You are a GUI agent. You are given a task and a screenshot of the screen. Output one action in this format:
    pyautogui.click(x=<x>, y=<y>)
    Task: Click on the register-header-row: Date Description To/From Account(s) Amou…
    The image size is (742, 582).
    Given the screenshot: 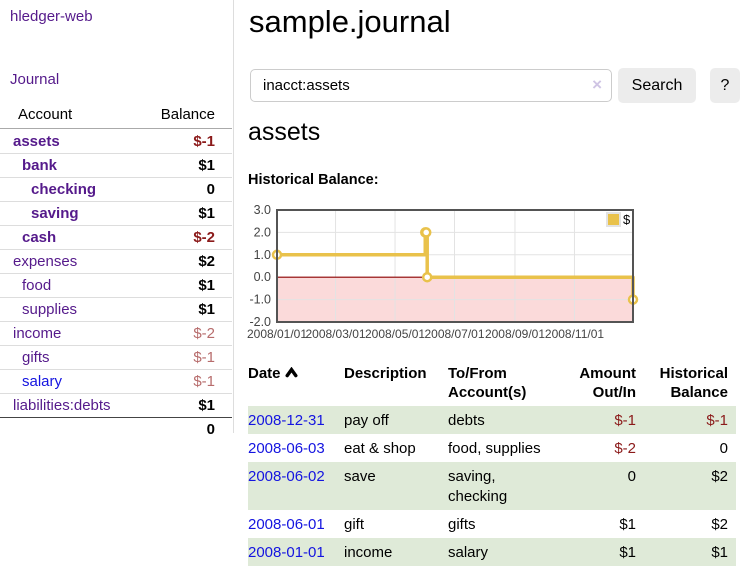 What is the action you would take?
    pyautogui.click(x=492, y=383)
    